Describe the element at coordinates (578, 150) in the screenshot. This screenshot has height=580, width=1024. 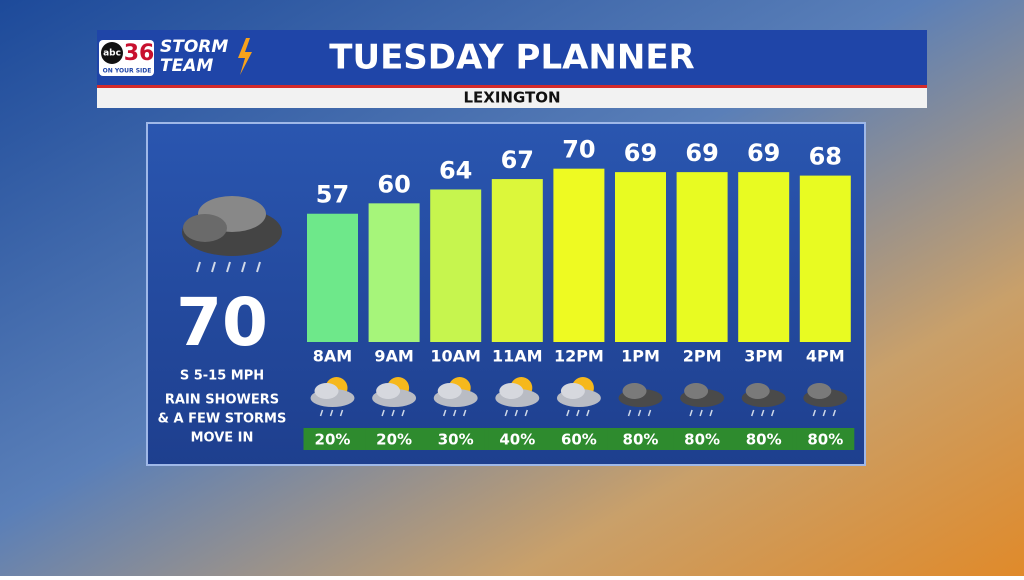
I see `bar-value-label: 70` at that location.